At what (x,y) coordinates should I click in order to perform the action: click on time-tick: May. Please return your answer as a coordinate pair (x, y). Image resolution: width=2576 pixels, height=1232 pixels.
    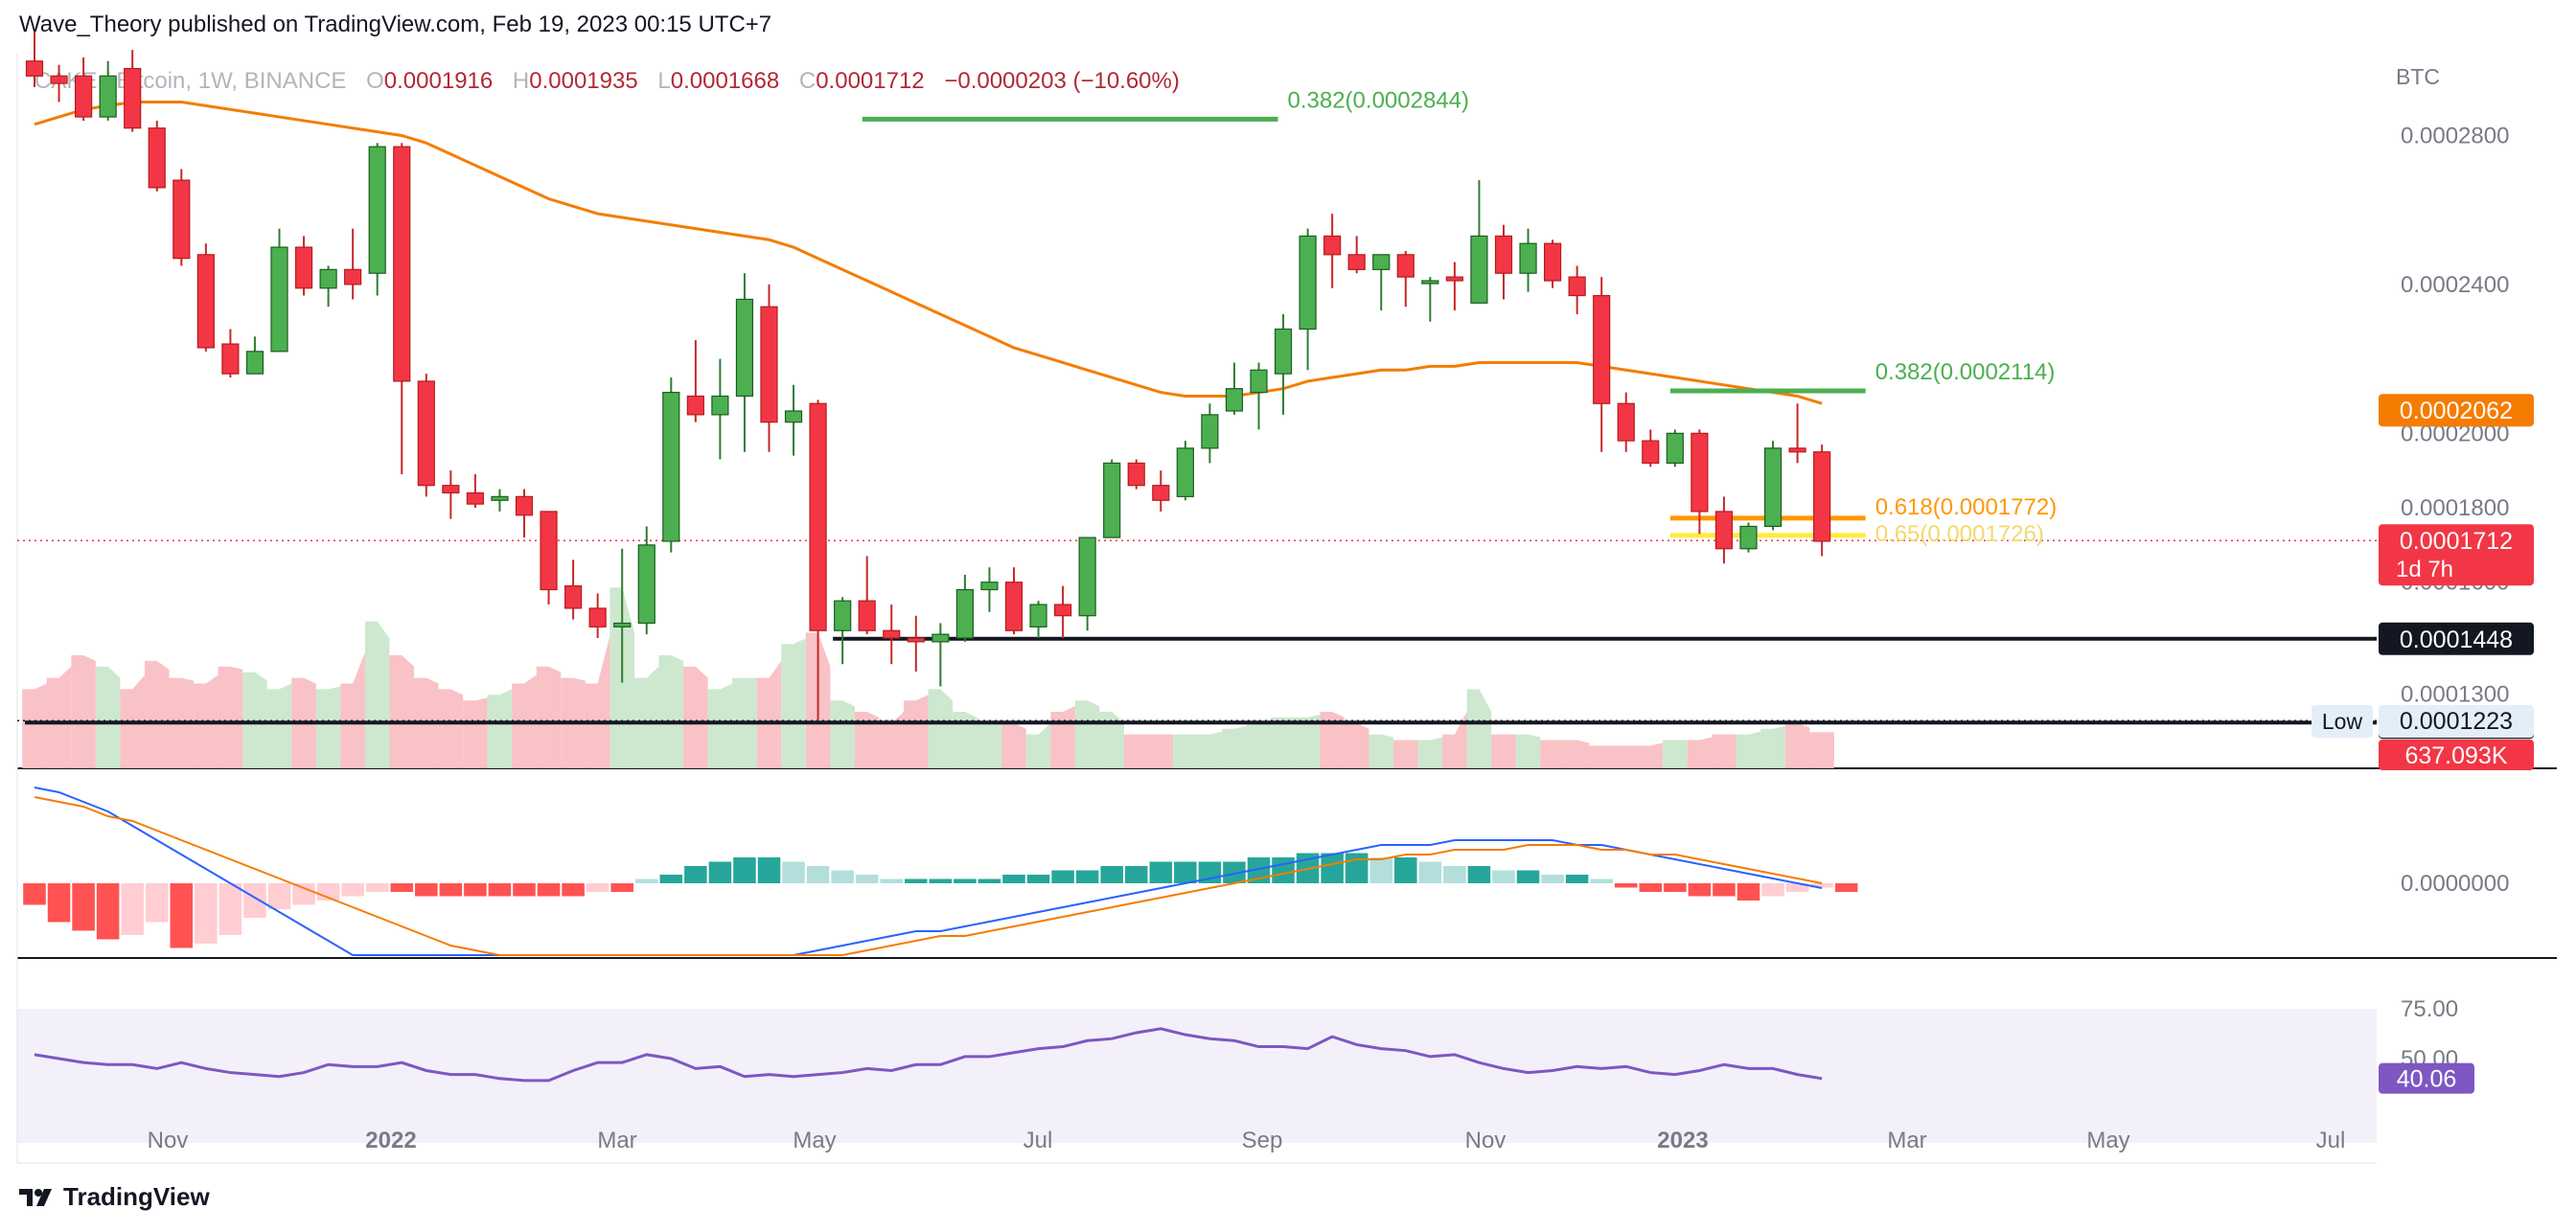
    Looking at the image, I should click on (2107, 1140).